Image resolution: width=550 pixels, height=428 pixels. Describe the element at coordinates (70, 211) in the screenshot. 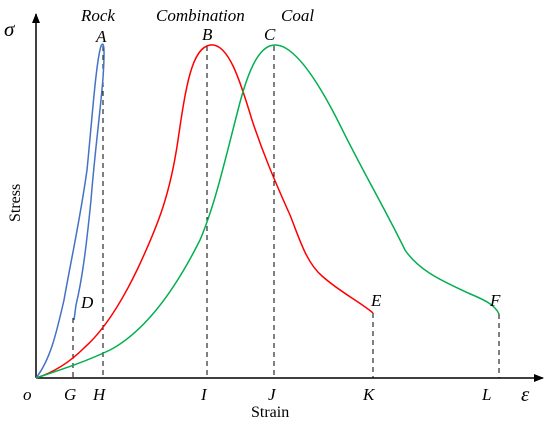

I see `rock-curve` at that location.